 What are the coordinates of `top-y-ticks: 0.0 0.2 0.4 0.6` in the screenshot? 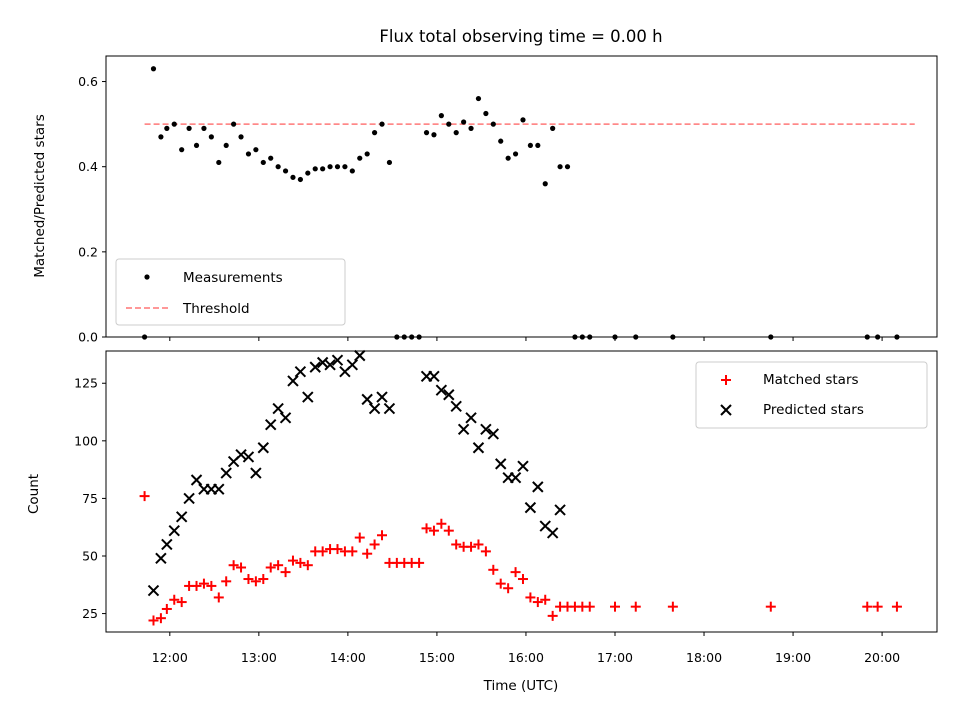 It's located at (92, 209).